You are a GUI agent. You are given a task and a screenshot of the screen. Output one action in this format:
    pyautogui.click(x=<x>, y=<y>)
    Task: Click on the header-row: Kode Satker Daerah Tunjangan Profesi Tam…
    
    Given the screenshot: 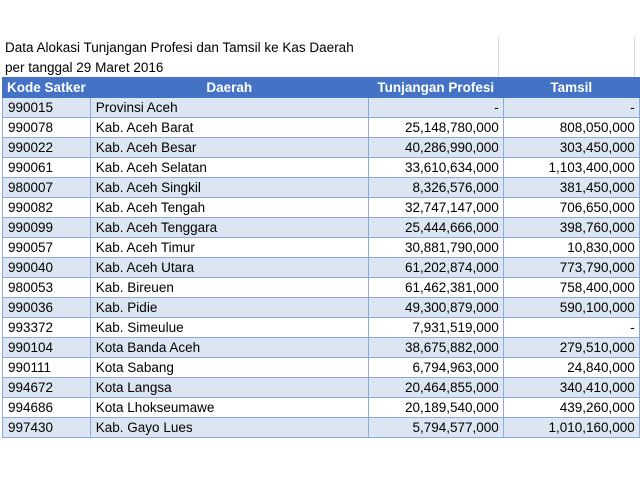 What is the action you would take?
    pyautogui.click(x=321, y=87)
    